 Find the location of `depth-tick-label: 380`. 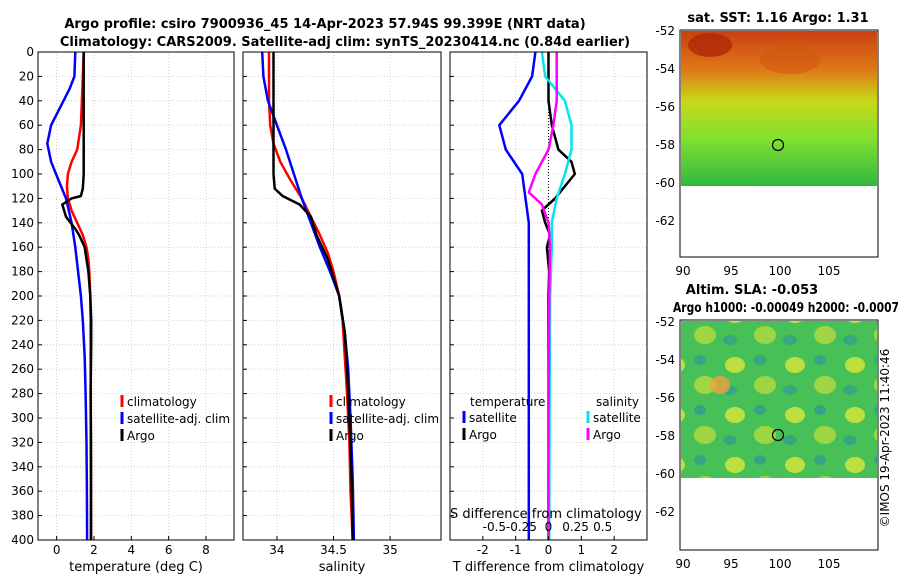

depth-tick-label: 380 is located at coordinates (22, 516).